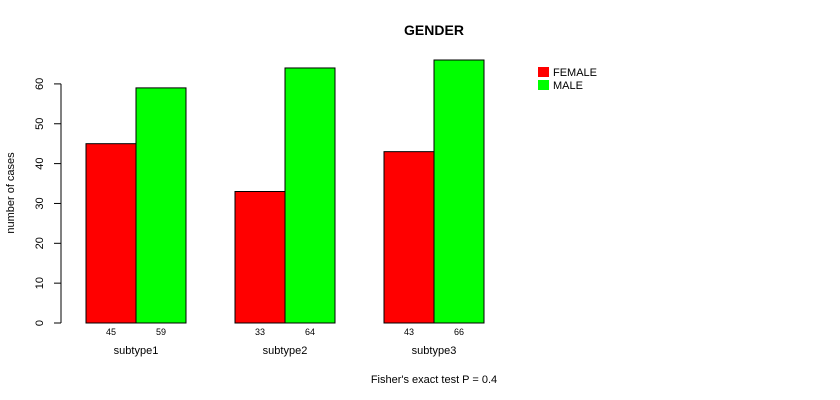 This screenshot has width=840, height=400. Describe the element at coordinates (409, 237) in the screenshot. I see `bar-subtype3-female` at that location.